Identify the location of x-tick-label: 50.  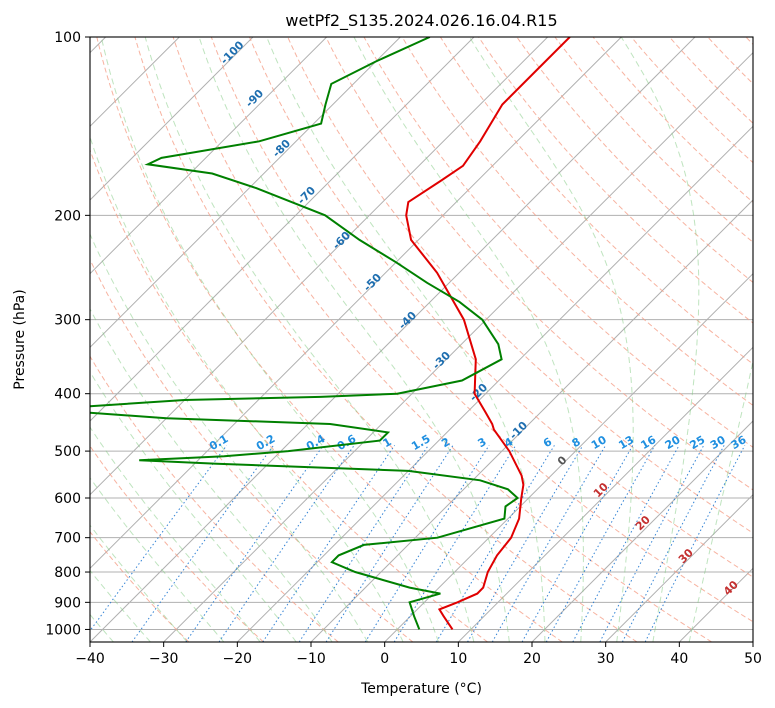
(753, 659).